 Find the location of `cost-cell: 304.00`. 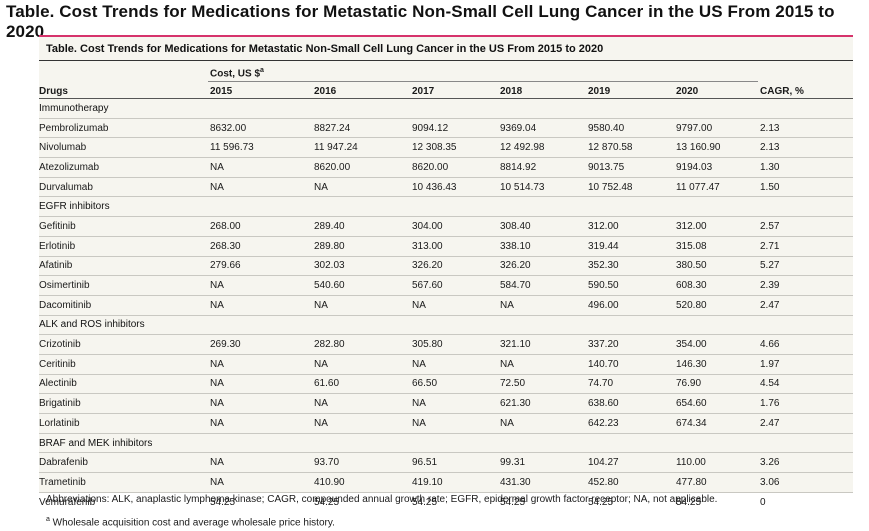

cost-cell: 304.00 is located at coordinates (456, 226).